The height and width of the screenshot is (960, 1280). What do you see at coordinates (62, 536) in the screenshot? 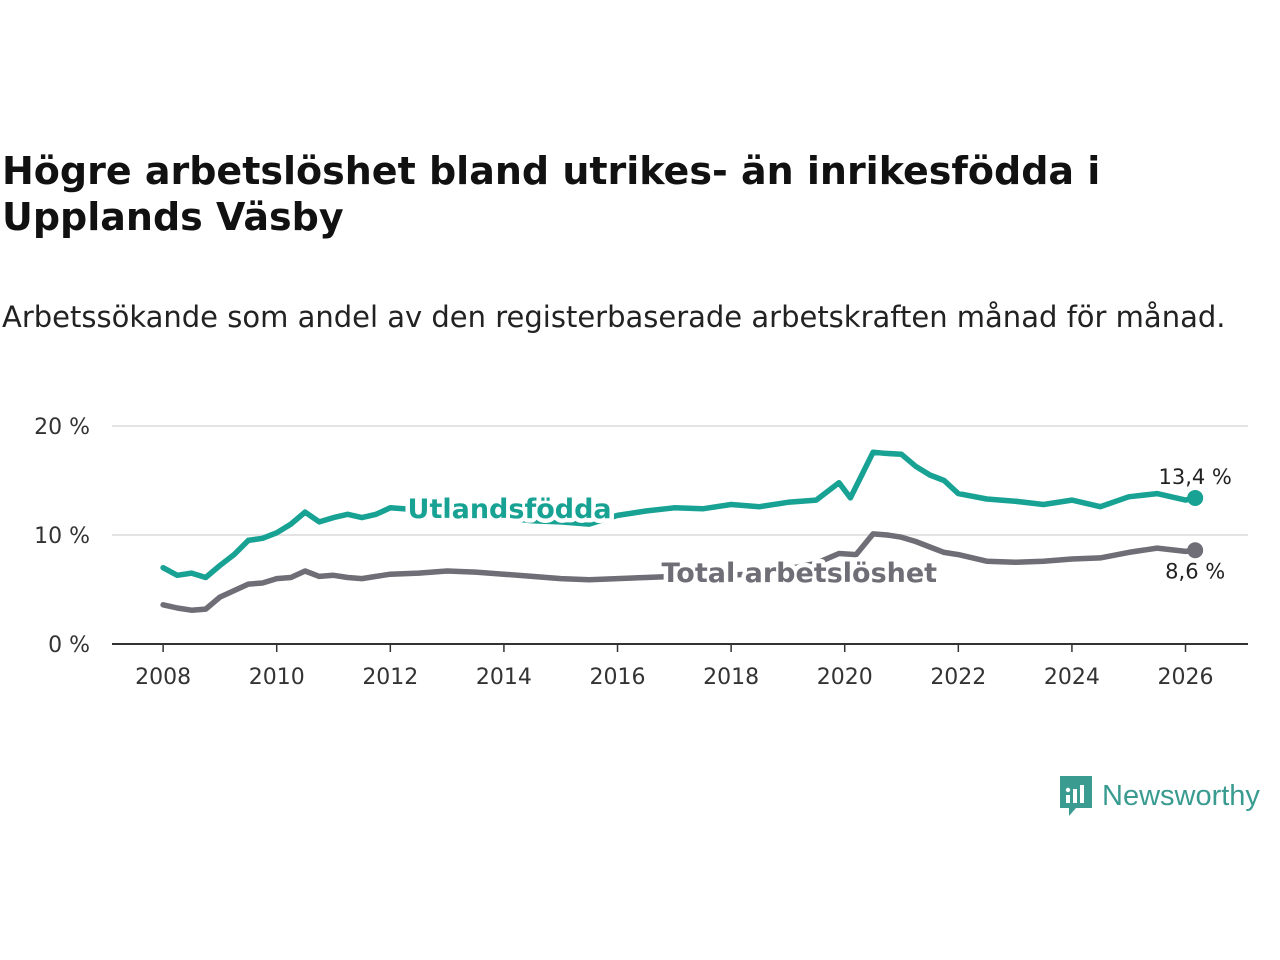
I see `y-tick-label: 10 %` at bounding box center [62, 536].